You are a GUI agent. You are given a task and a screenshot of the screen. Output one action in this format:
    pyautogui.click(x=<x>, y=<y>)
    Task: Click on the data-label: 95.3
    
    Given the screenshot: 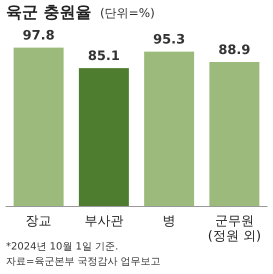 What is the action you would take?
    pyautogui.click(x=169, y=40)
    